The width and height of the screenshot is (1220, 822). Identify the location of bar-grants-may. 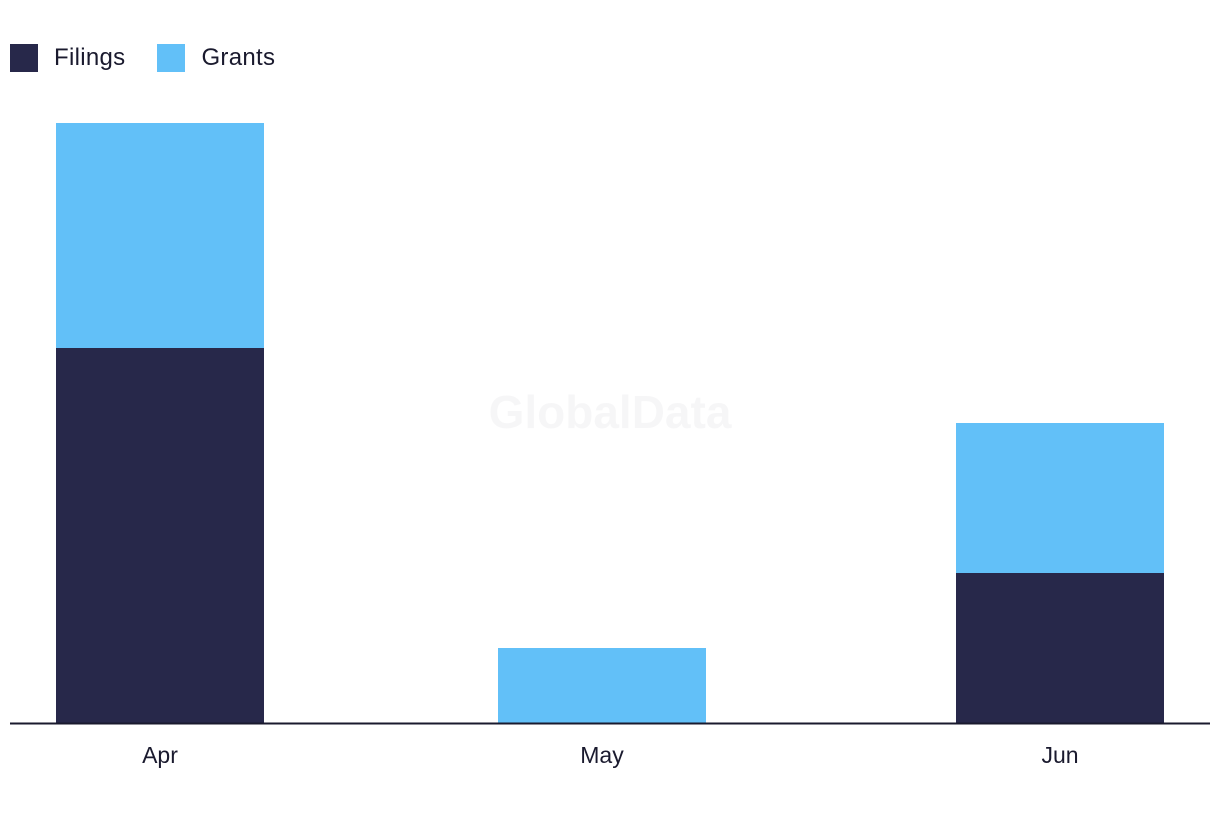
(602, 685).